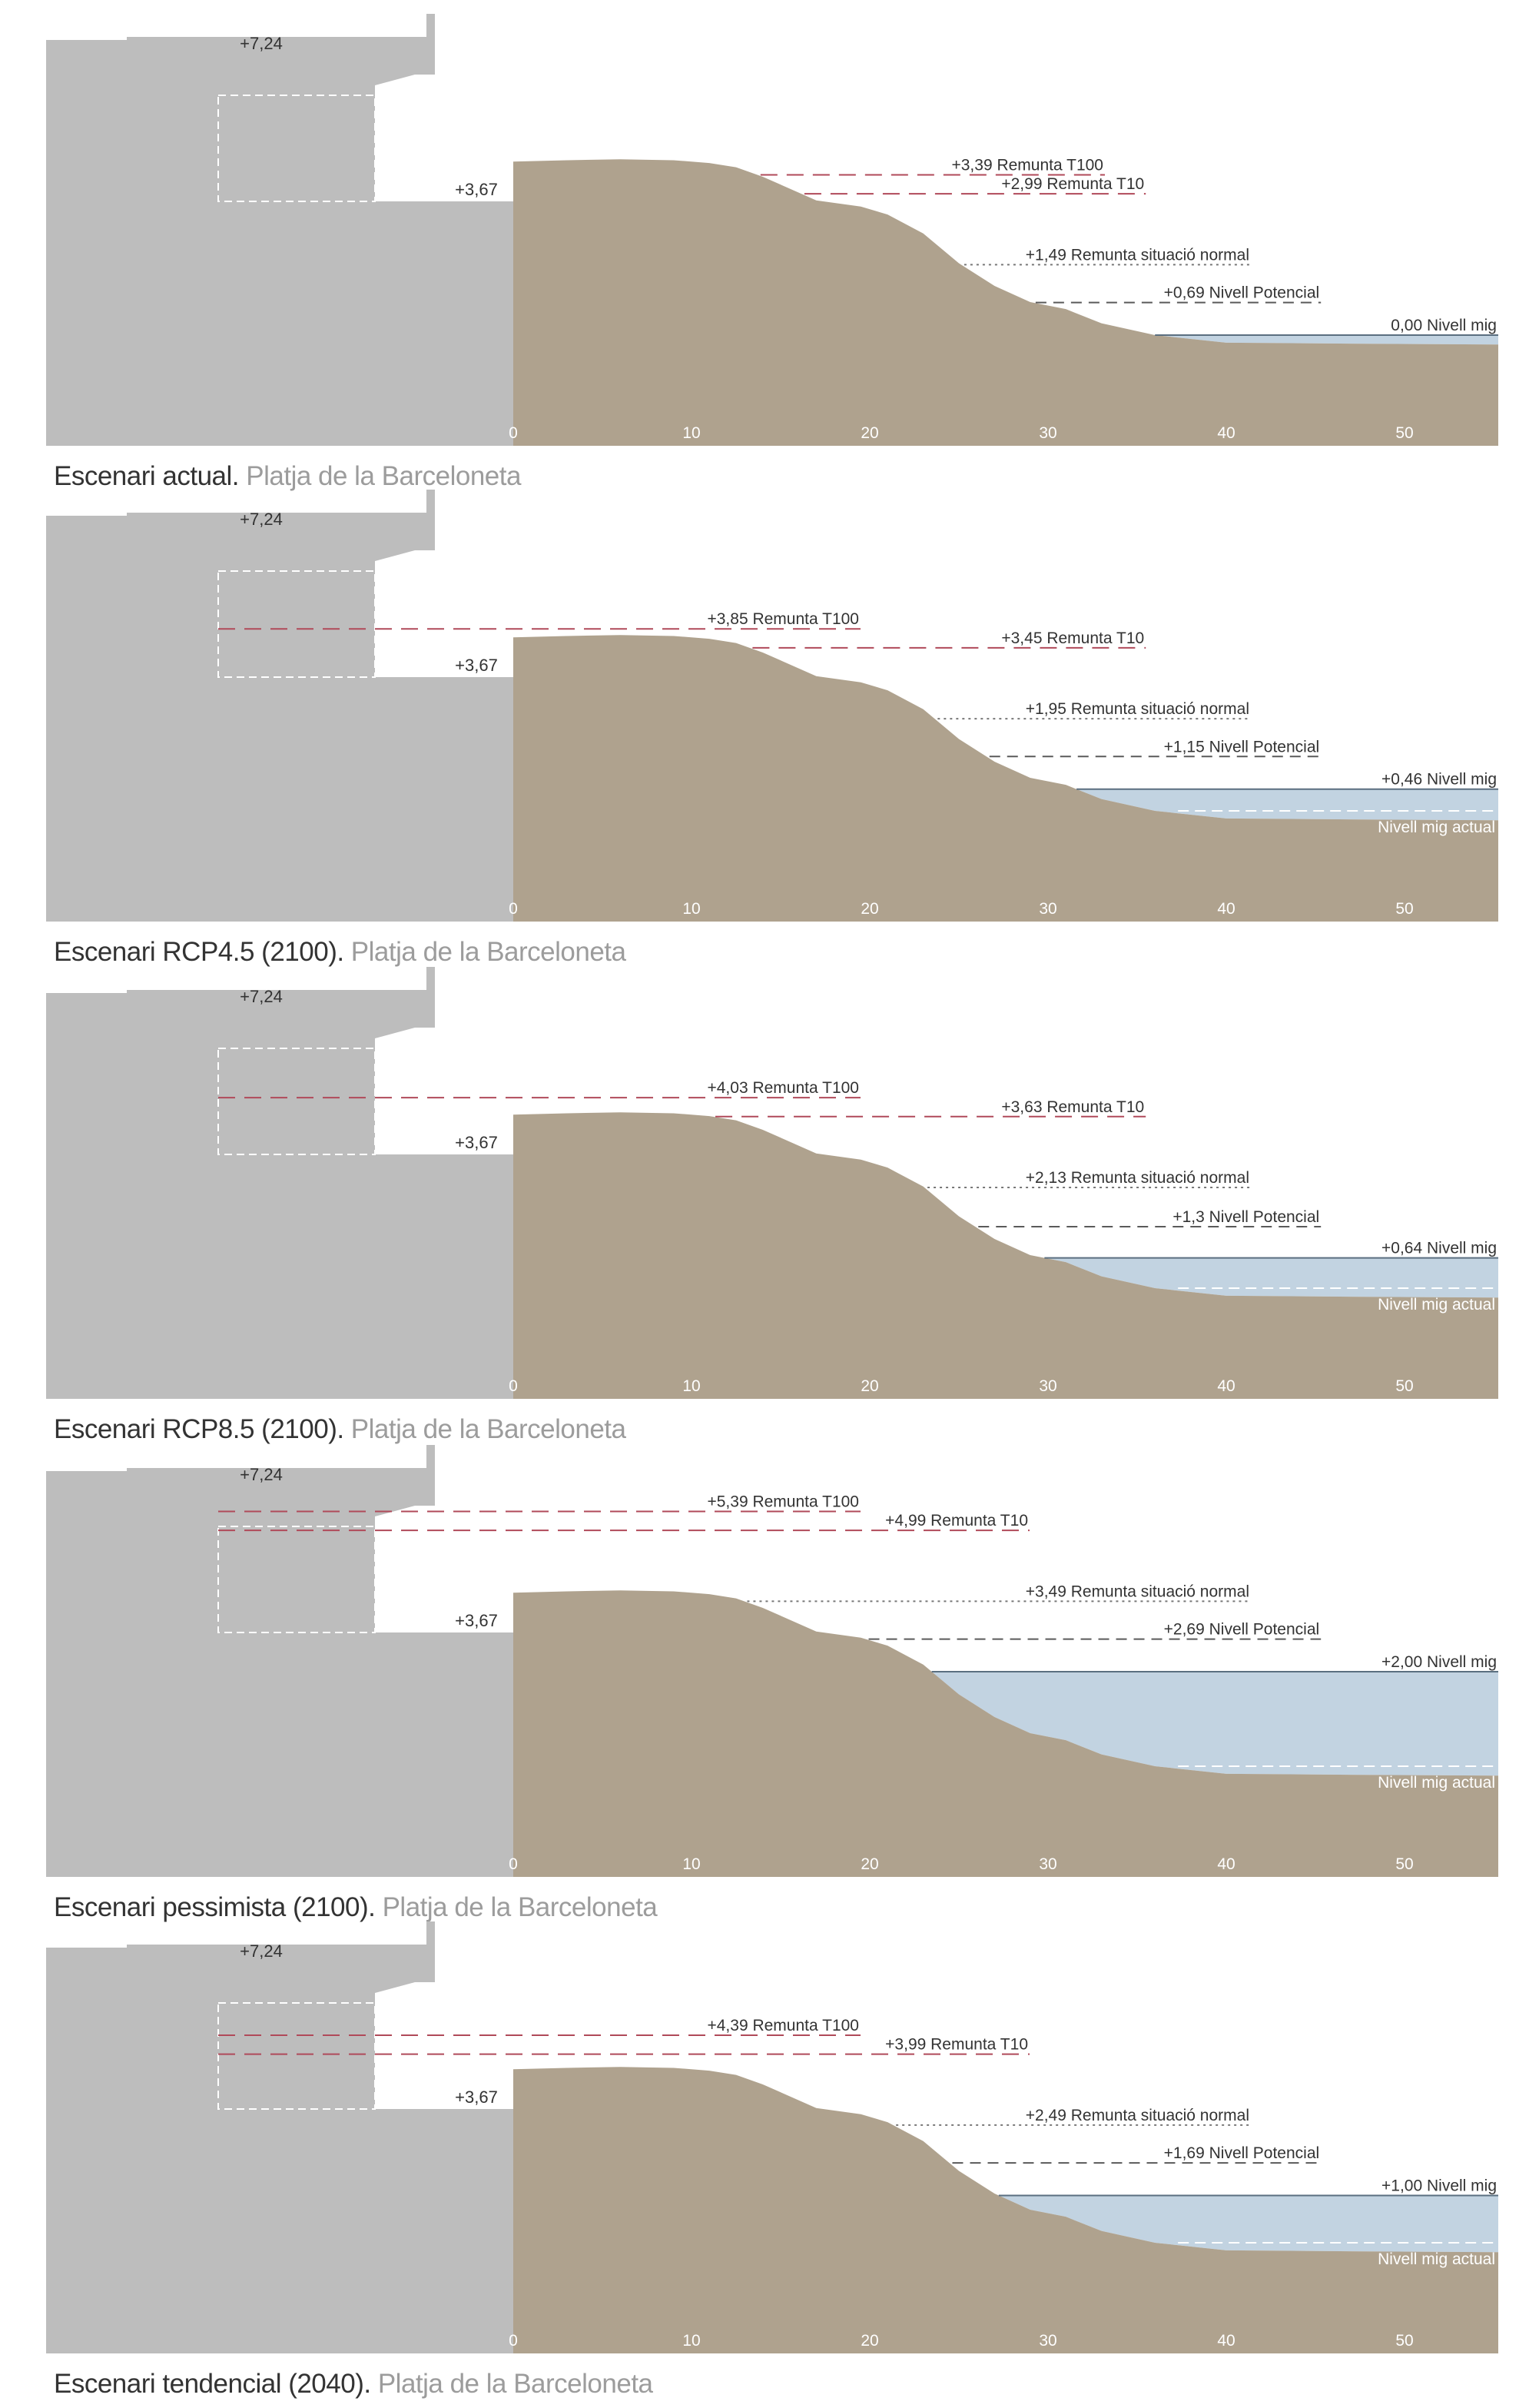 The height and width of the screenshot is (2408, 1529). Describe the element at coordinates (212, 2384) in the screenshot. I see `scenario-title: Escenari tendencial (2040).` at that location.